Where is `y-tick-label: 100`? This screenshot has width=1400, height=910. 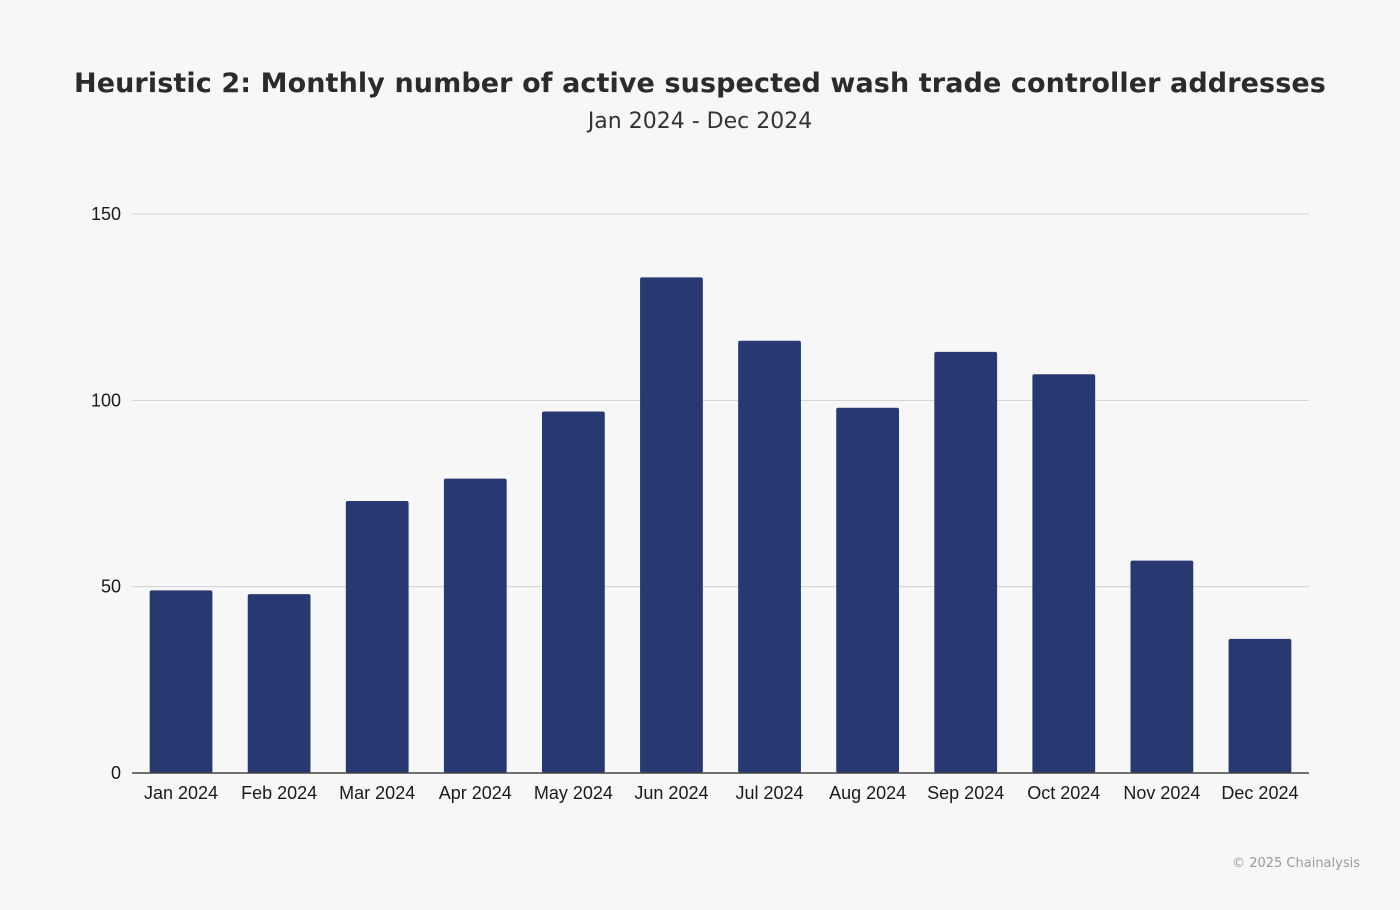 y-tick-label: 100 is located at coordinates (106, 400).